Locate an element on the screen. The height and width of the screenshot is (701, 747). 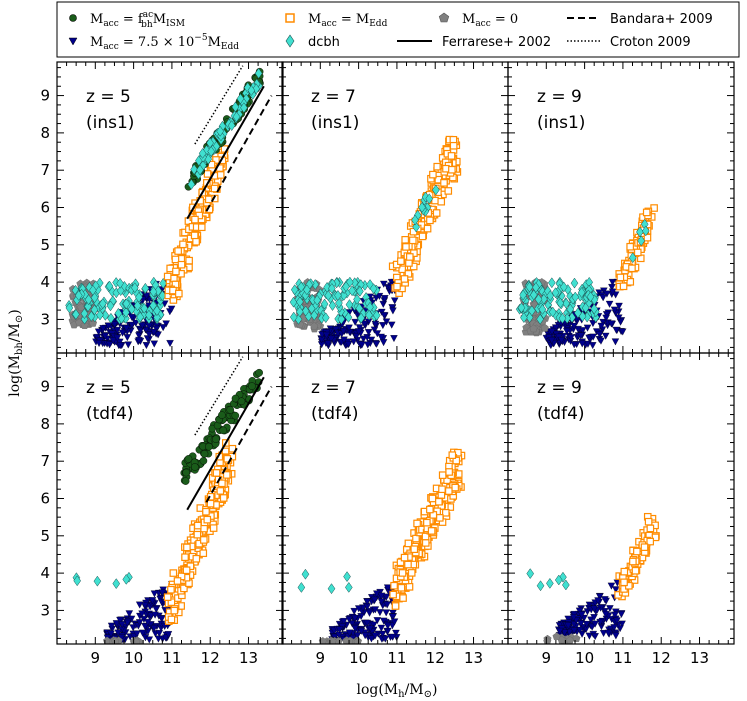
legend-marker-zero is located at coordinates (444, 17).